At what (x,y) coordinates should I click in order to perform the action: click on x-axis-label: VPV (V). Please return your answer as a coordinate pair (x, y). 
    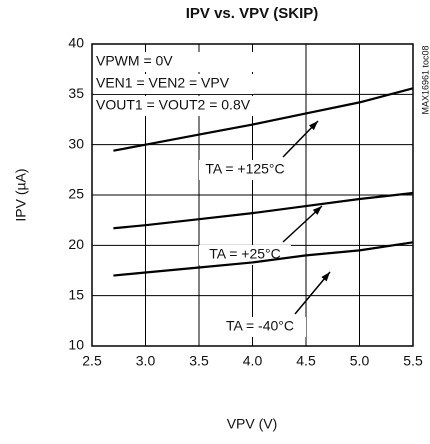
    Looking at the image, I should click on (252, 424).